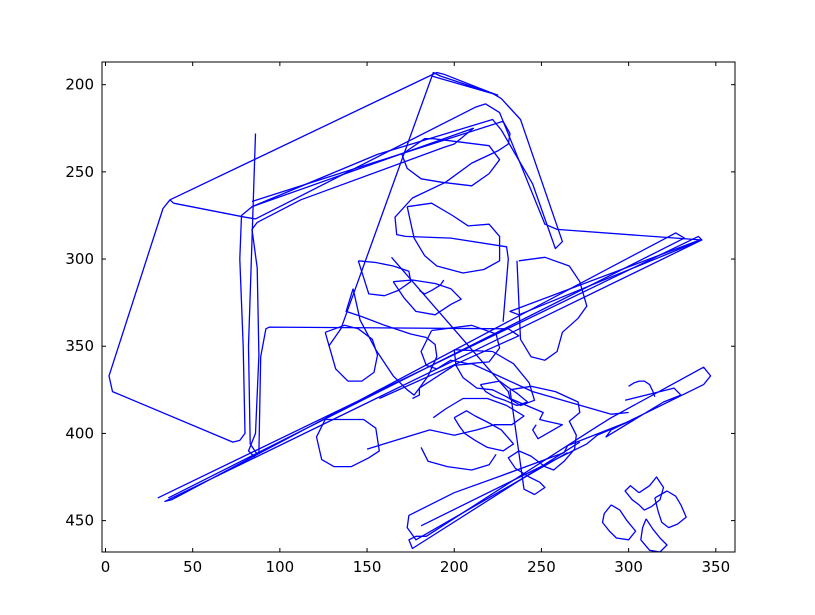  What do you see at coordinates (541, 567) in the screenshot?
I see `x-tick-label: 250` at bounding box center [541, 567].